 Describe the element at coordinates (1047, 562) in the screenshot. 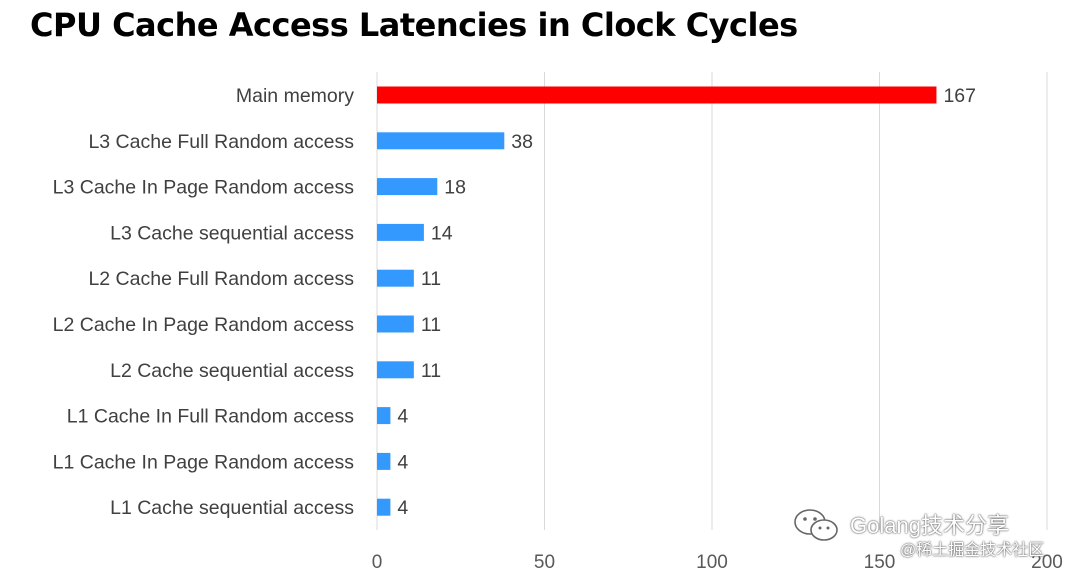

I see `x-tick-label: 200` at that location.